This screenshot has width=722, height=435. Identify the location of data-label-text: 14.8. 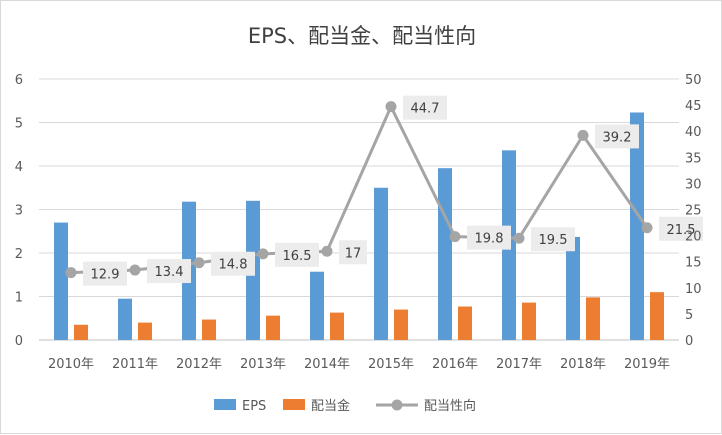
(233, 265).